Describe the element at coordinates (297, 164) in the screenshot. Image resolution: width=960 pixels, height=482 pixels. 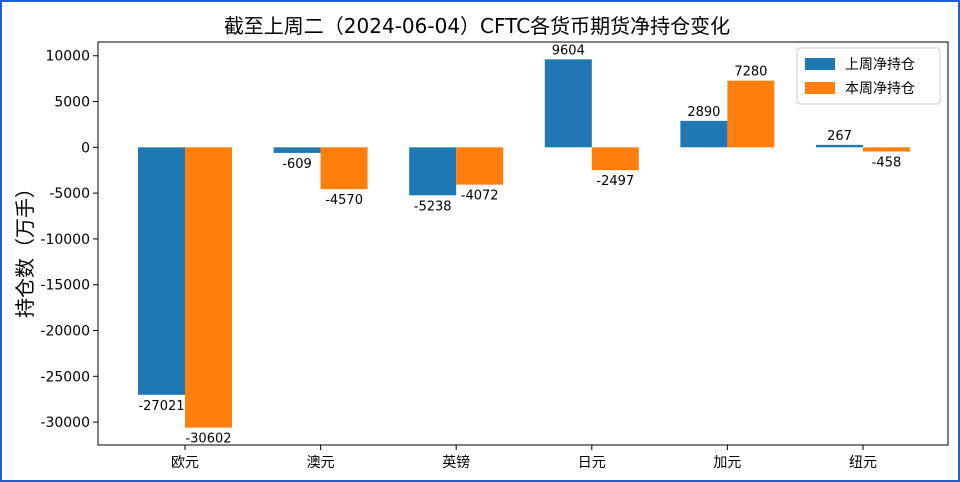
I see `data-label: -609` at that location.